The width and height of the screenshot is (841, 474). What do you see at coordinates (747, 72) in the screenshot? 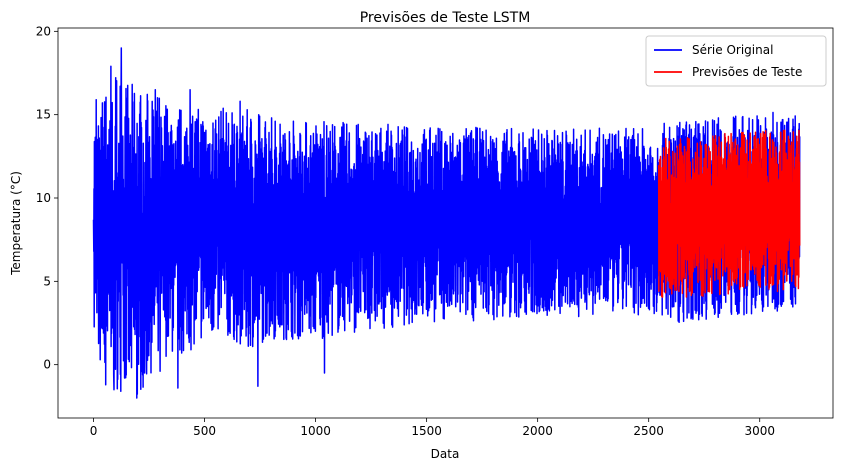
I see `legend-label: Previsões de Teste` at bounding box center [747, 72].